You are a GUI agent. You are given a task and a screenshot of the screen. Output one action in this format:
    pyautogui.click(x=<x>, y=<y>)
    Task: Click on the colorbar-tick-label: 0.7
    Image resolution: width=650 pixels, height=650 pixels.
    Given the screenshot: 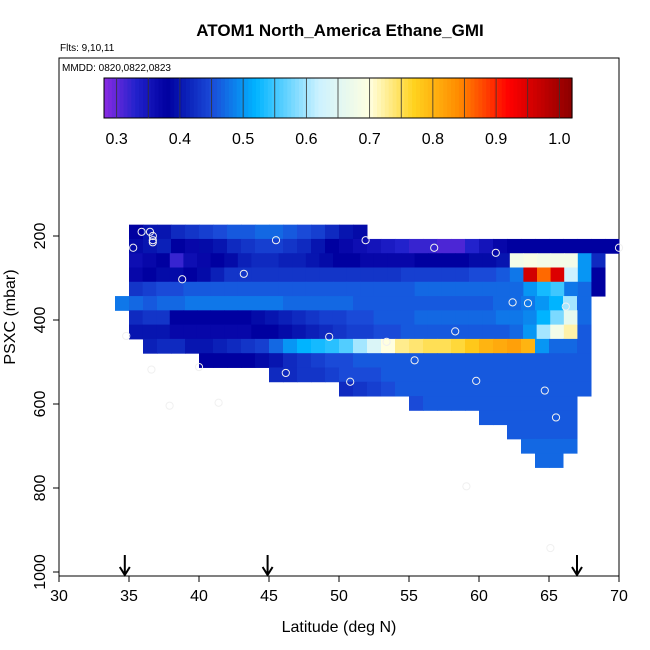 What is the action you would take?
    pyautogui.click(x=369, y=139)
    